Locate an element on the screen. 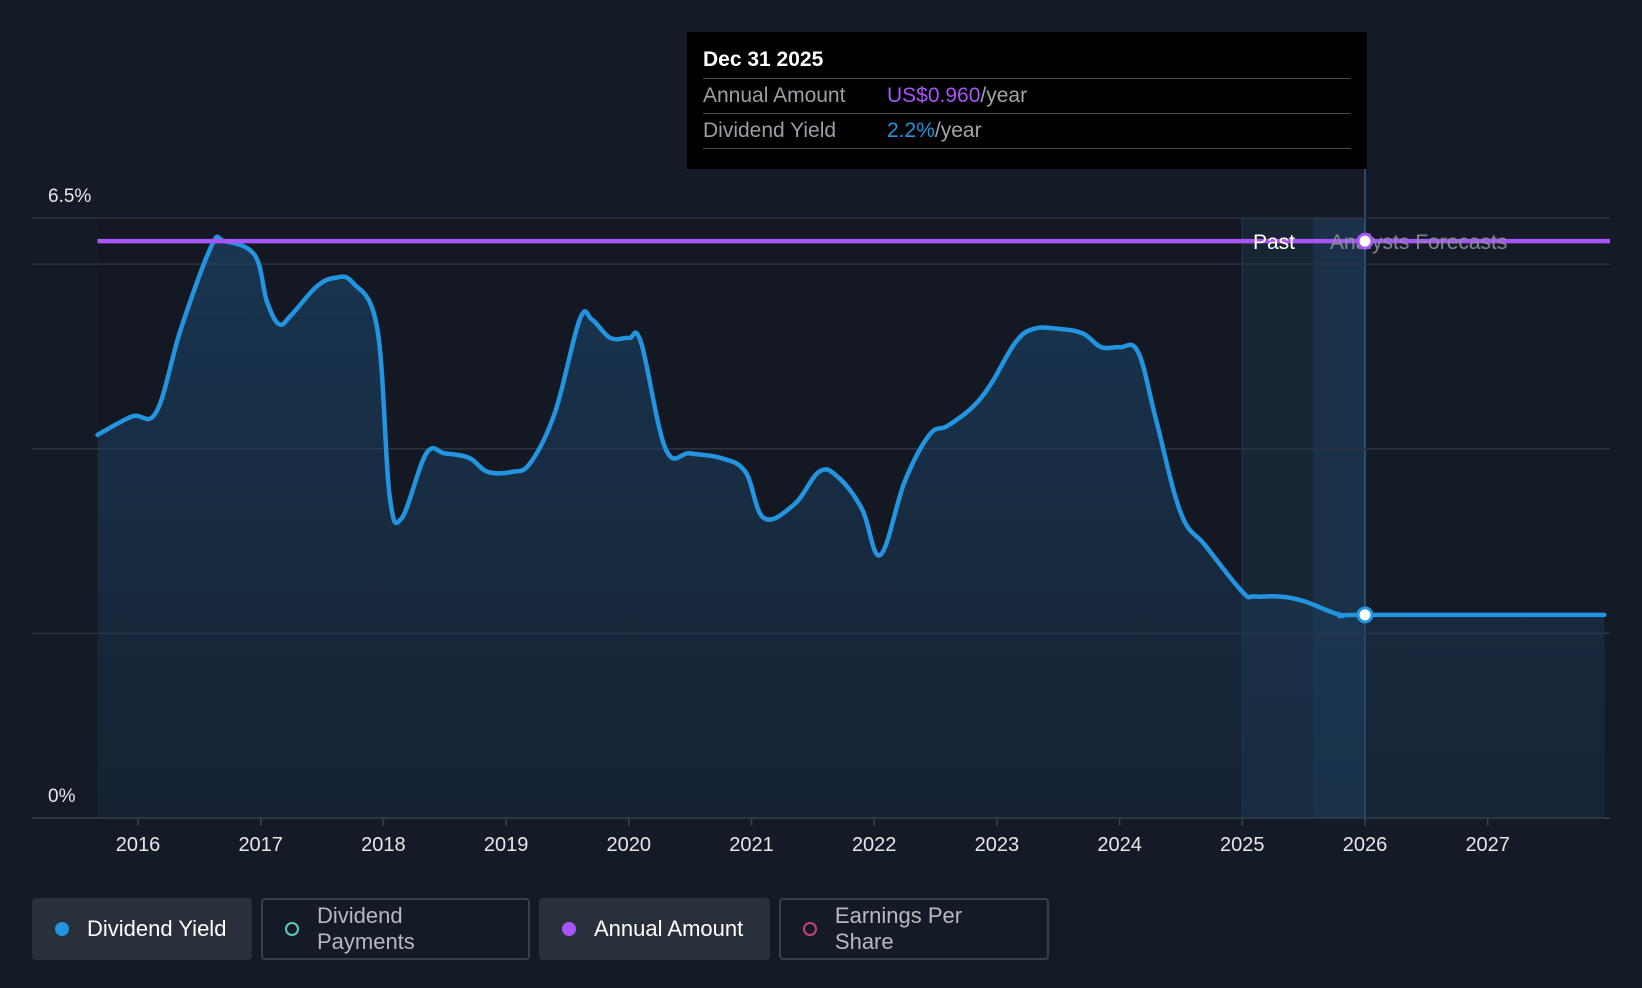 This screenshot has width=1642, height=988. y-tick-label: 0% is located at coordinates (62, 796).